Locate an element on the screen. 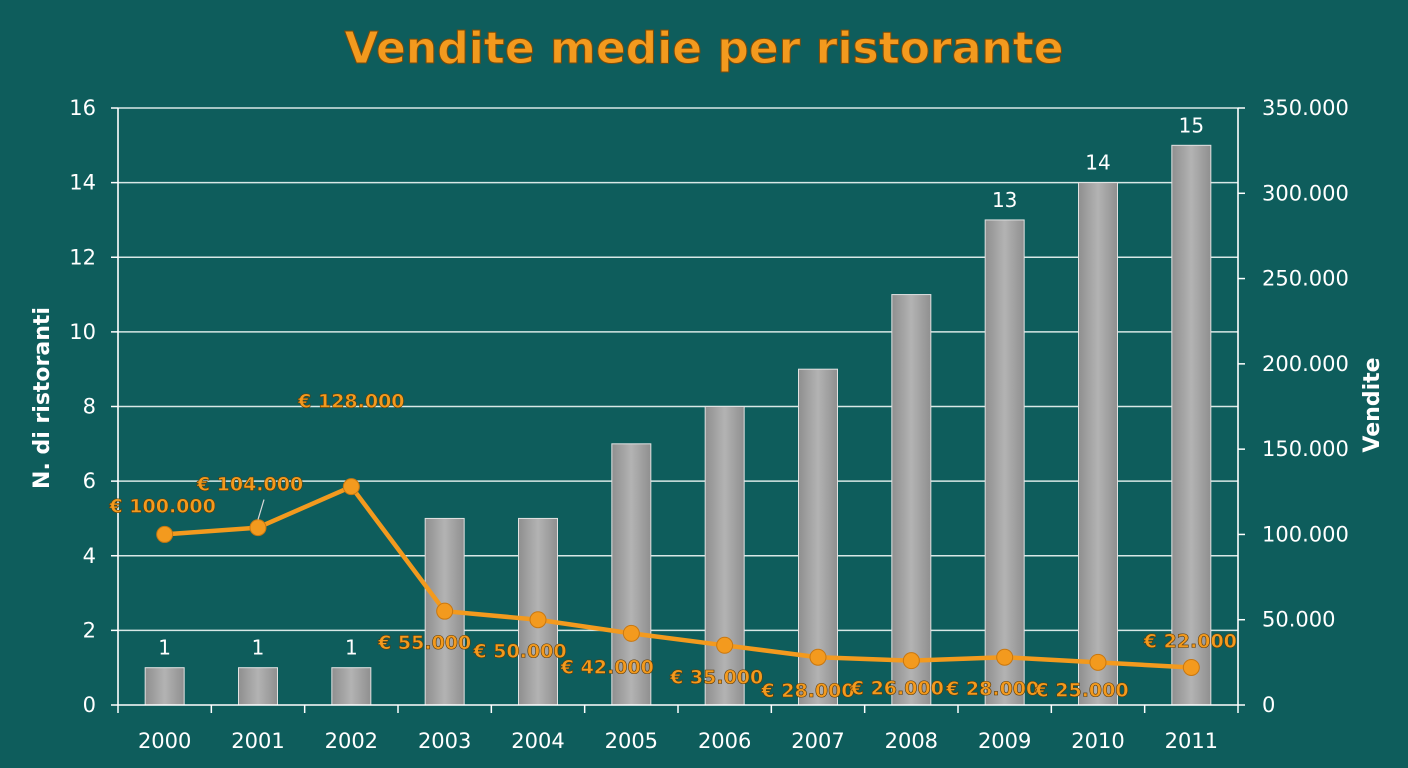 The height and width of the screenshot is (768, 1408). y-tick-label: 6 is located at coordinates (89, 481).